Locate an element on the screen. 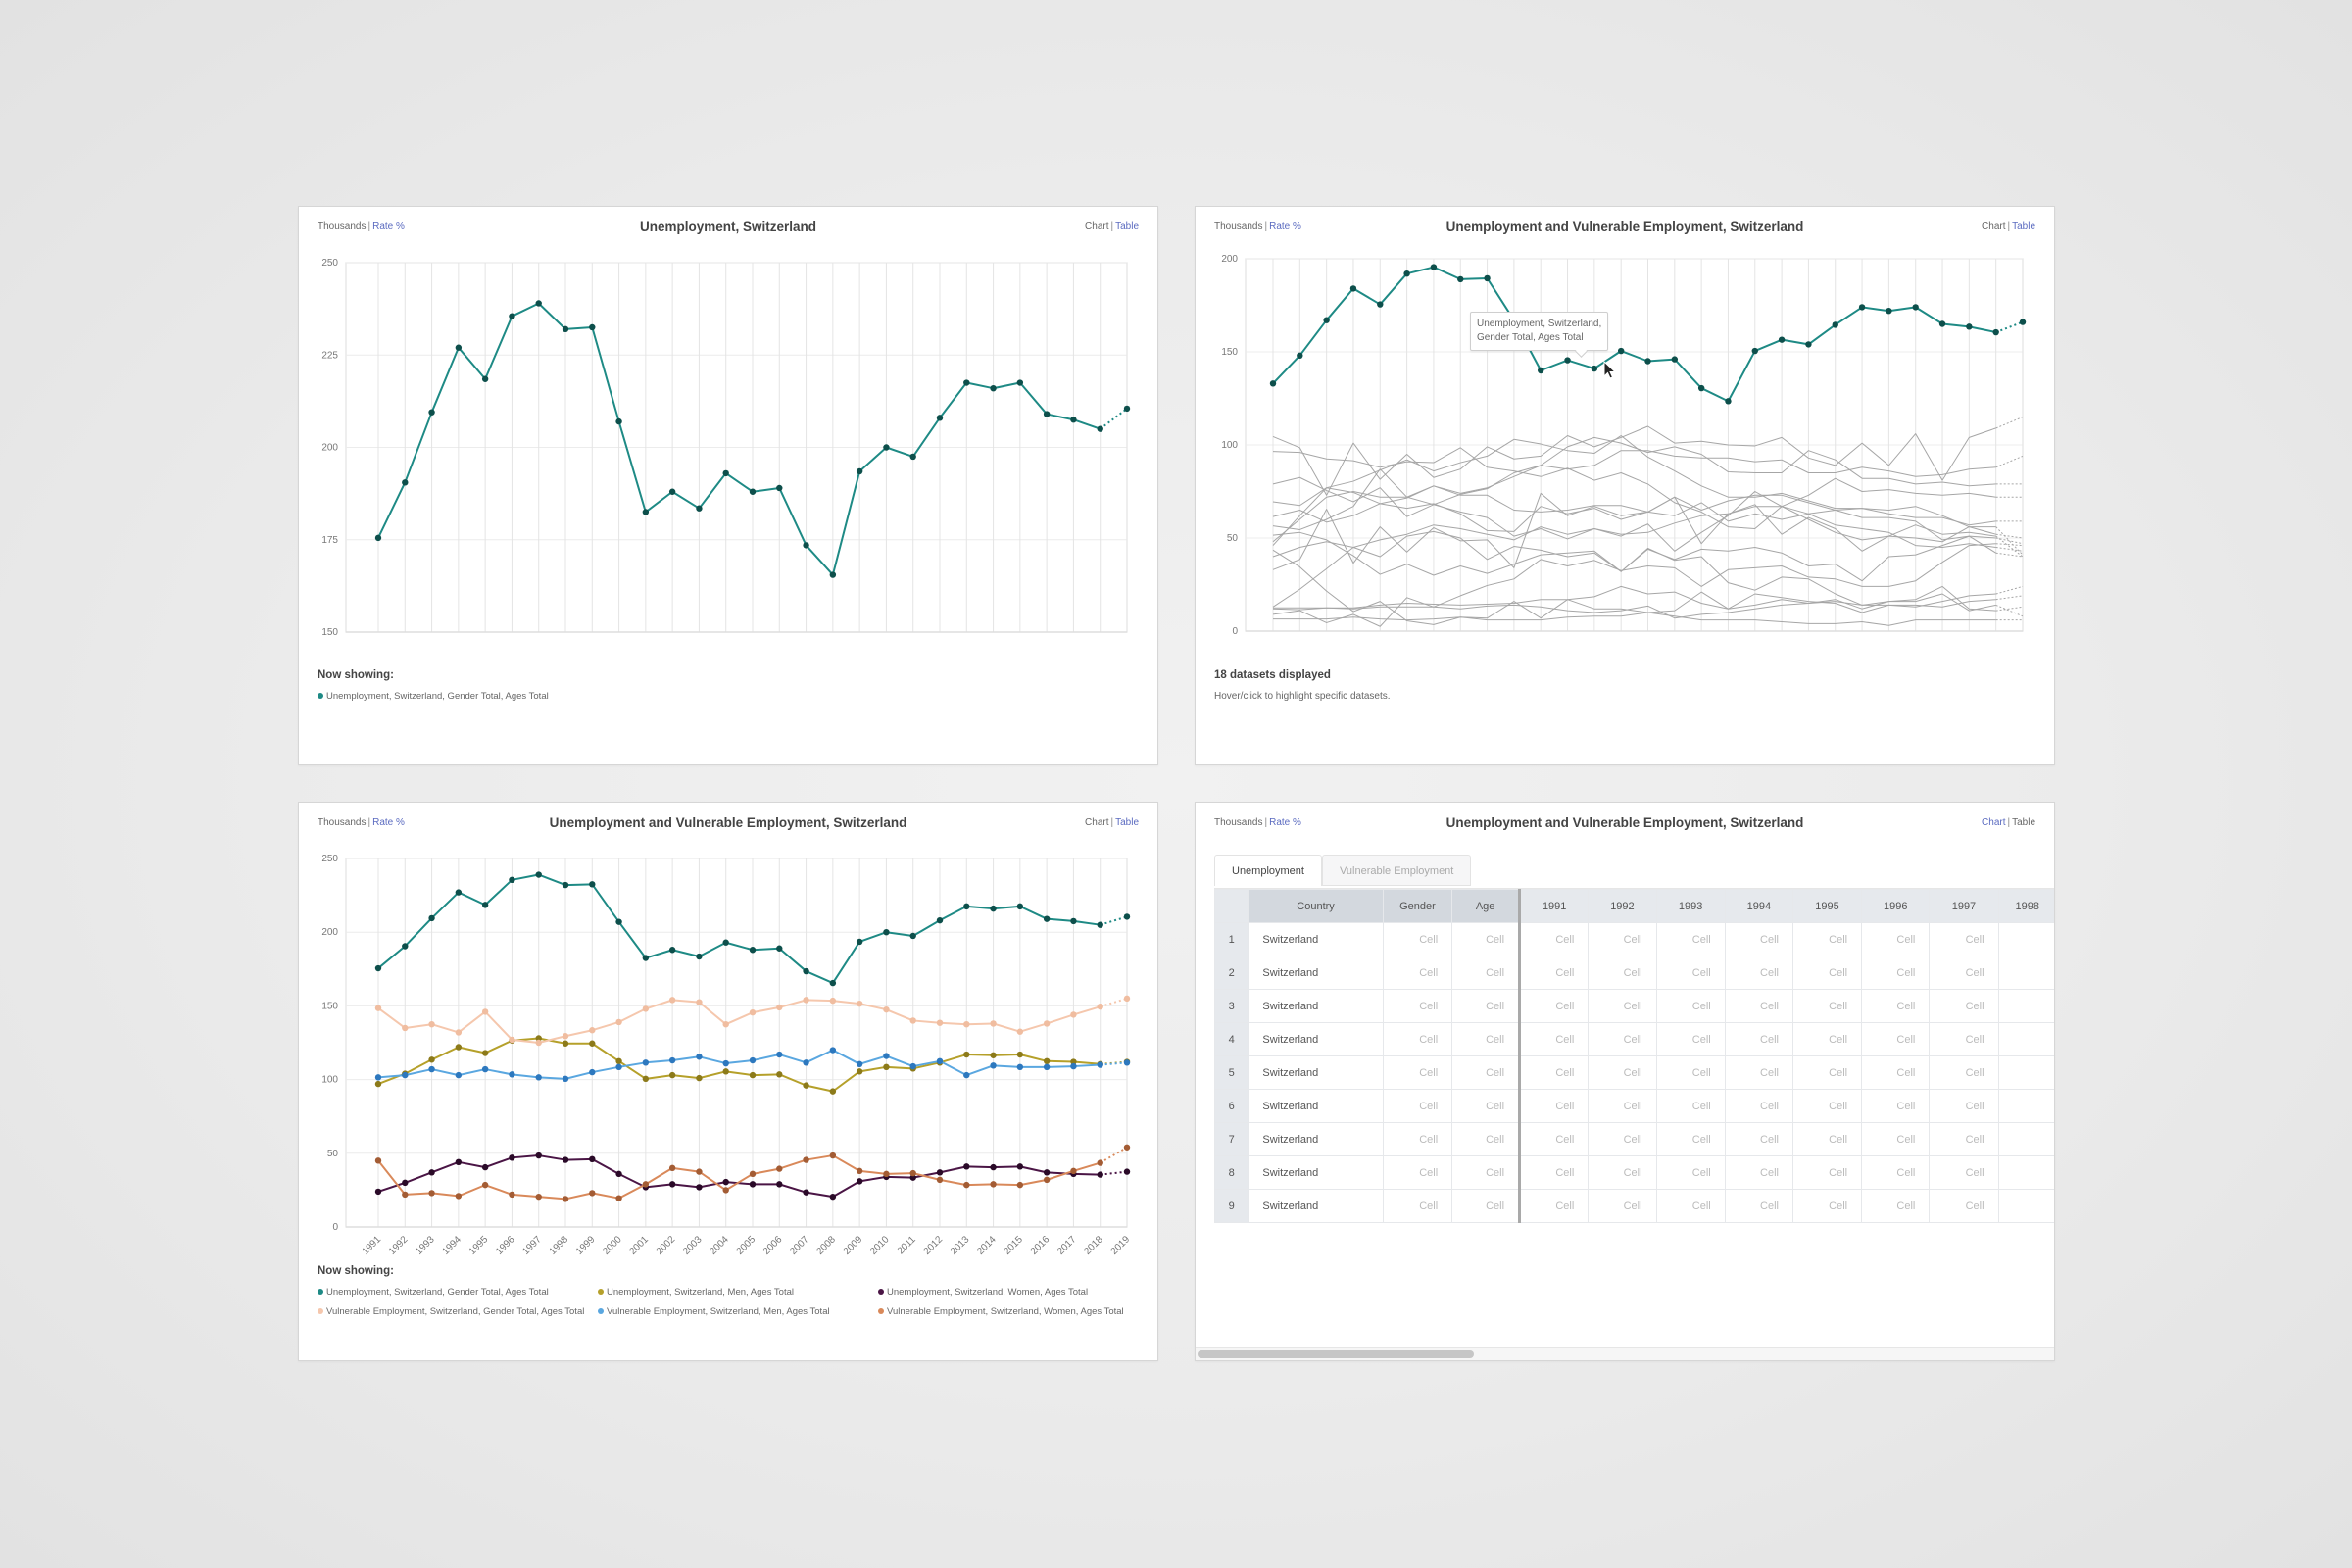 Image resolution: width=2352 pixels, height=1568 pixels. row-number: 1 is located at coordinates (1232, 939).